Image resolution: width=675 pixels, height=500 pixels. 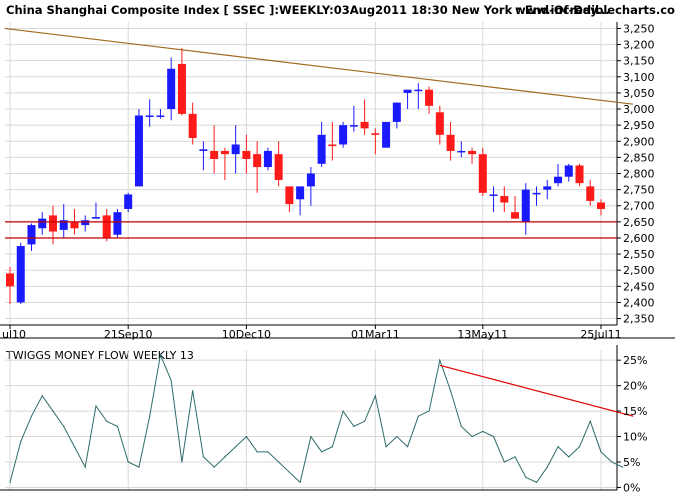 I want to click on money-flow-trendline, so click(x=536, y=390).